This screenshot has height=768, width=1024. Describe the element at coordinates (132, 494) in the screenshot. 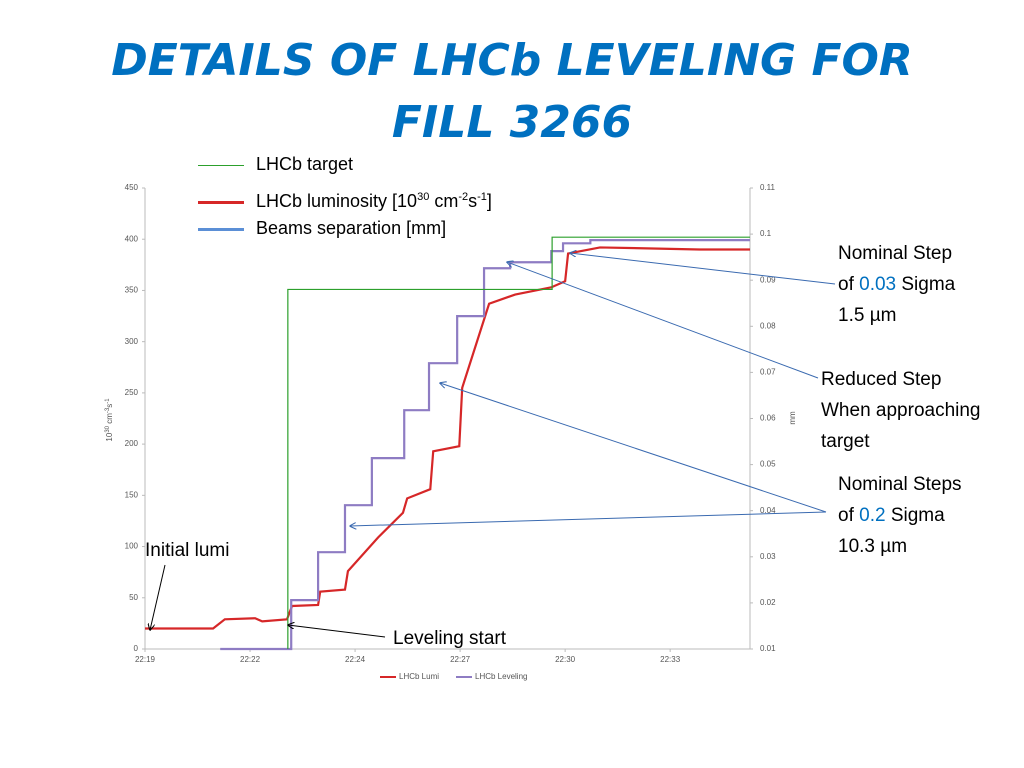

I see `y-tick-label: 150` at that location.